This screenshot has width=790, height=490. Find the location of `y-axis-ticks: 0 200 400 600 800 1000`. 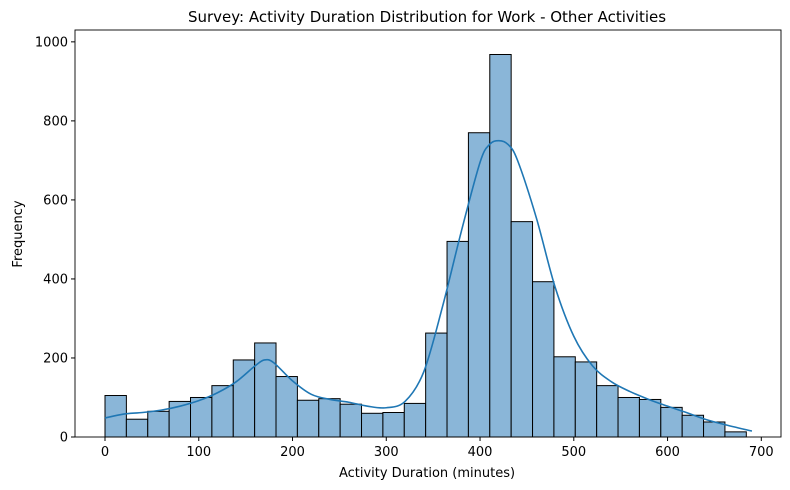

y-axis-ticks: 0 200 400 600 800 1000 is located at coordinates (55, 240).